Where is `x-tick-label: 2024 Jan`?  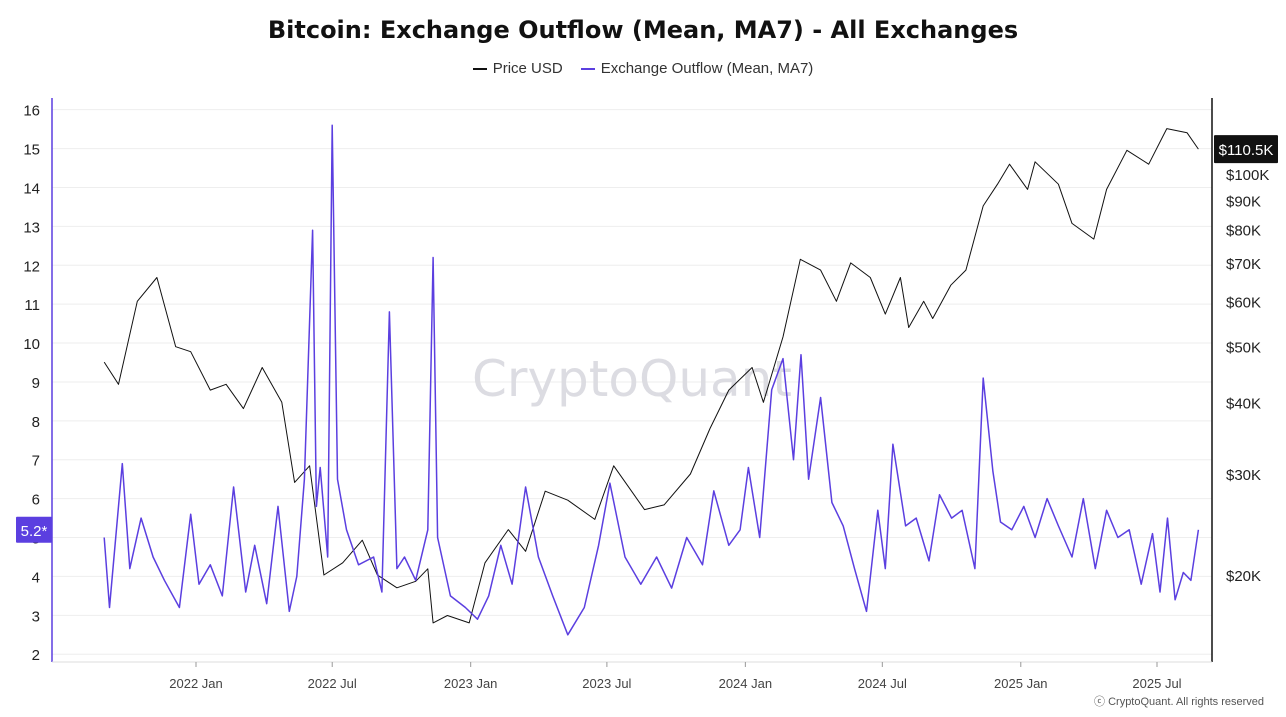 x-tick-label: 2024 Jan is located at coordinates (746, 683).